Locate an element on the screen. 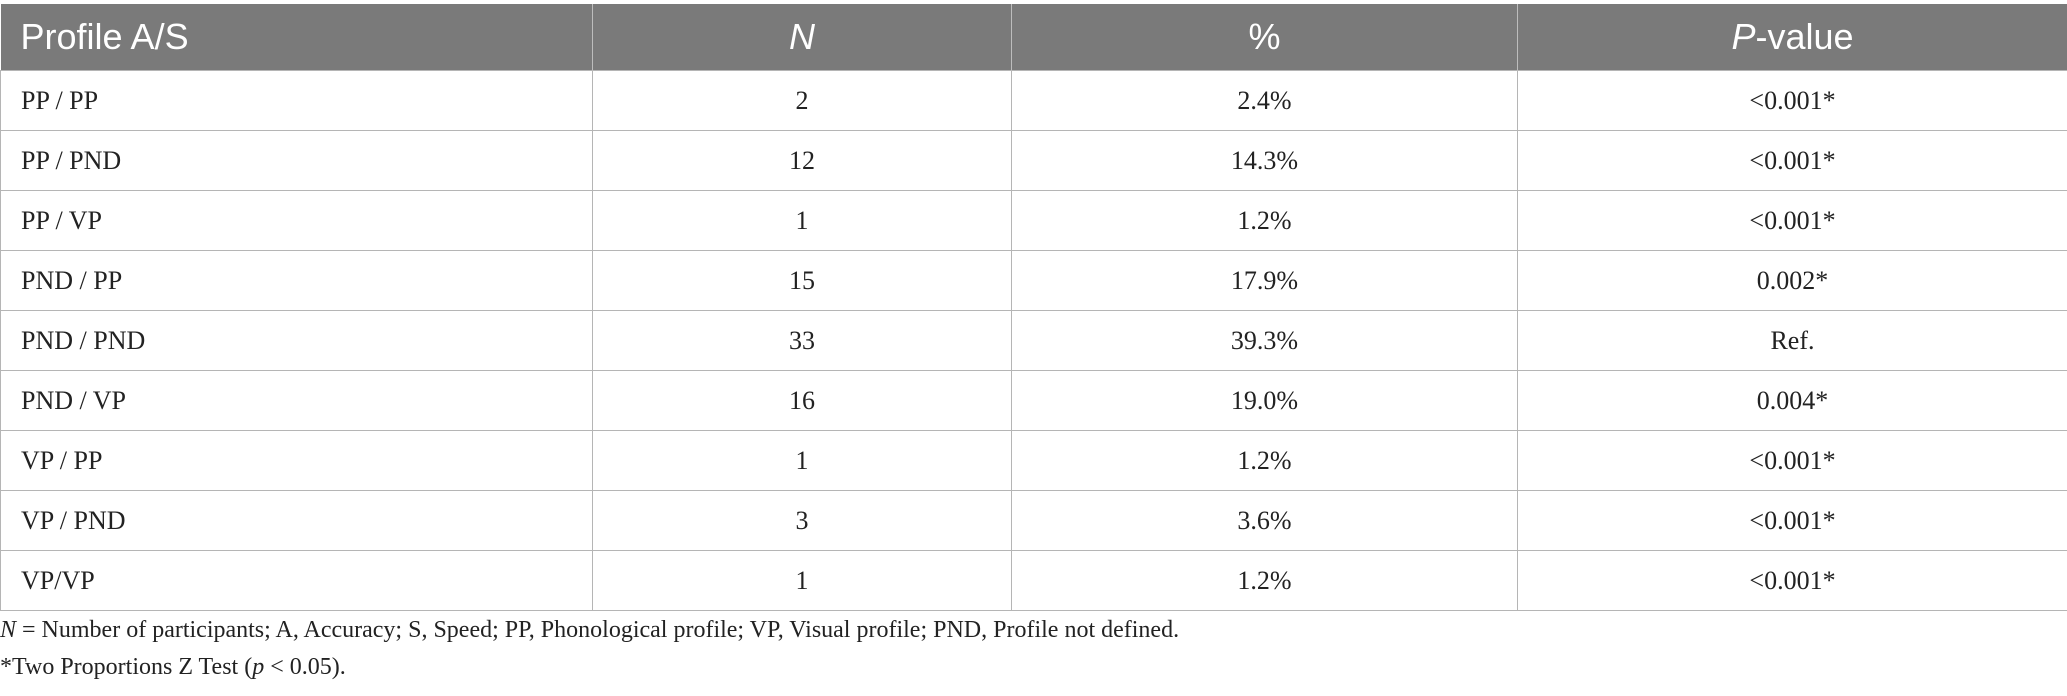 Image resolution: width=2067 pixels, height=696 pixels. cell-percent: 19.0% is located at coordinates (1264, 400).